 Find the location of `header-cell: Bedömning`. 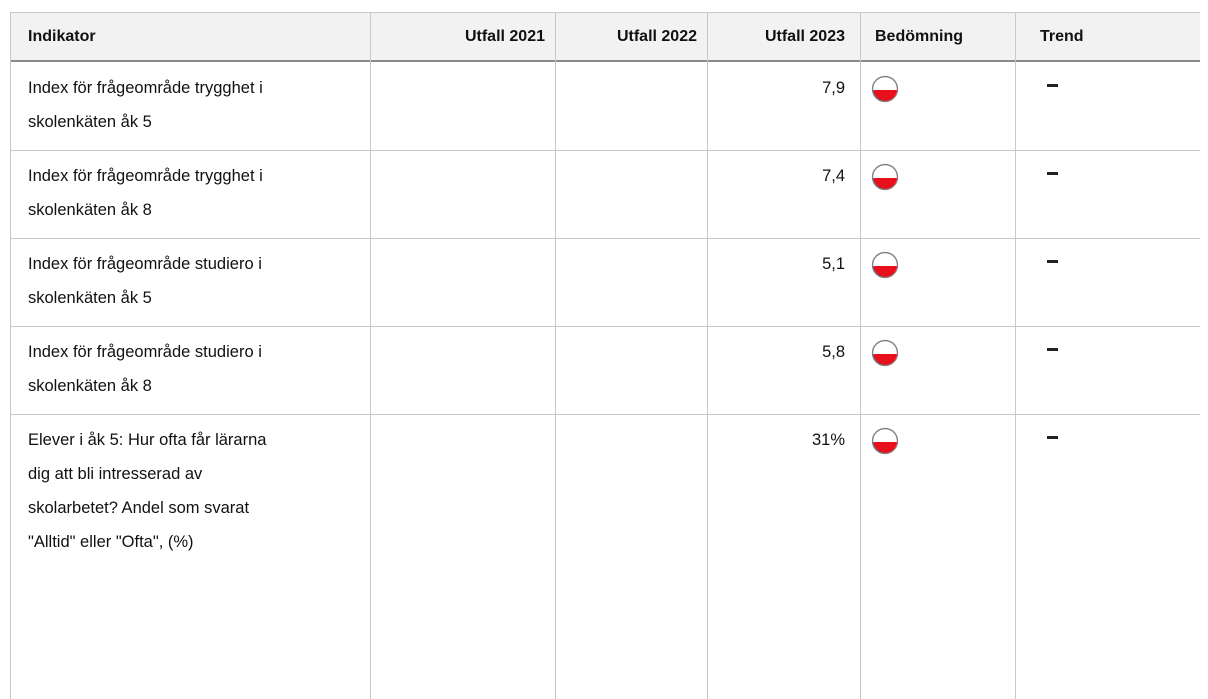

header-cell: Bedömning is located at coordinates (919, 36).